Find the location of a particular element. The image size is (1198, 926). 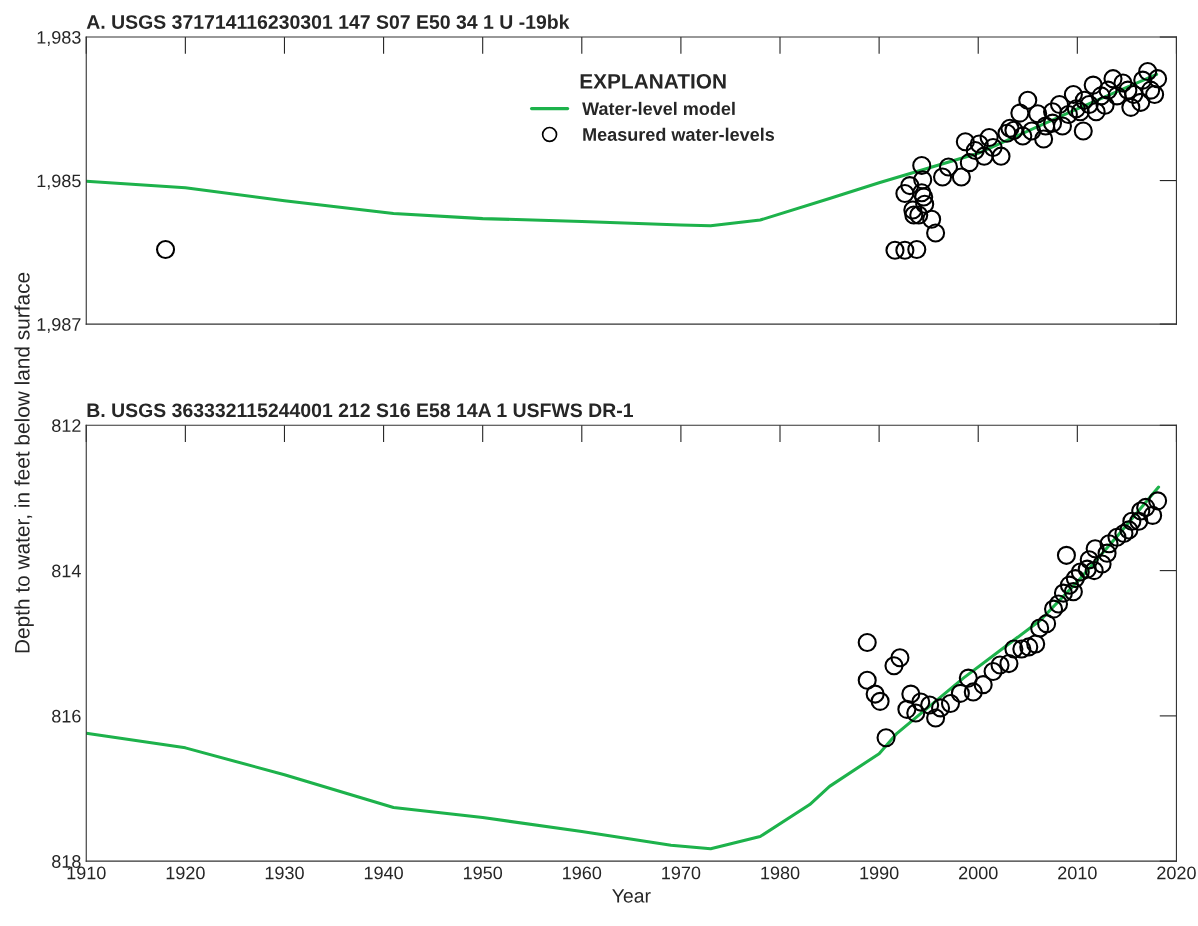

chart-title: B. USGS 363332115244001 212 S16 E58 14A 1 USFWS DR-1 is located at coordinates (360, 410).